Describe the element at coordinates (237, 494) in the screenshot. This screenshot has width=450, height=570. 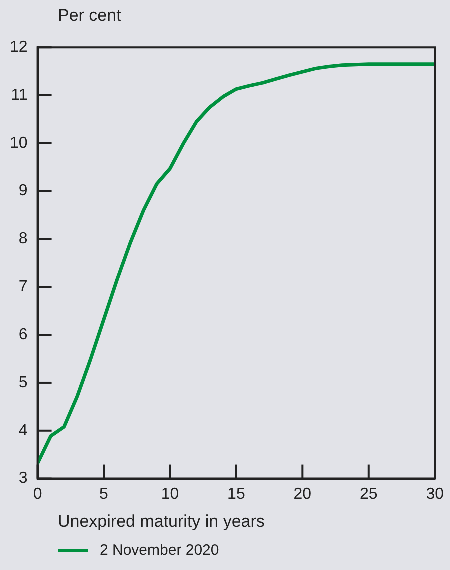
I see `x-tick-label: 15` at that location.